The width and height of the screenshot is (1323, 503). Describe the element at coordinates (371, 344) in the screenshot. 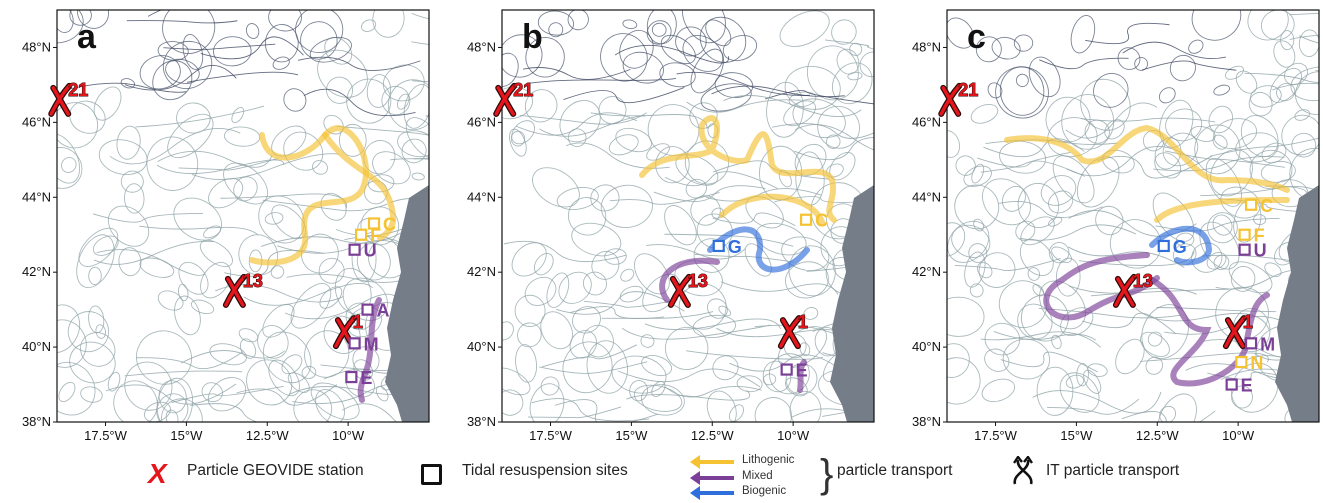

I see `site-label: M` at that location.